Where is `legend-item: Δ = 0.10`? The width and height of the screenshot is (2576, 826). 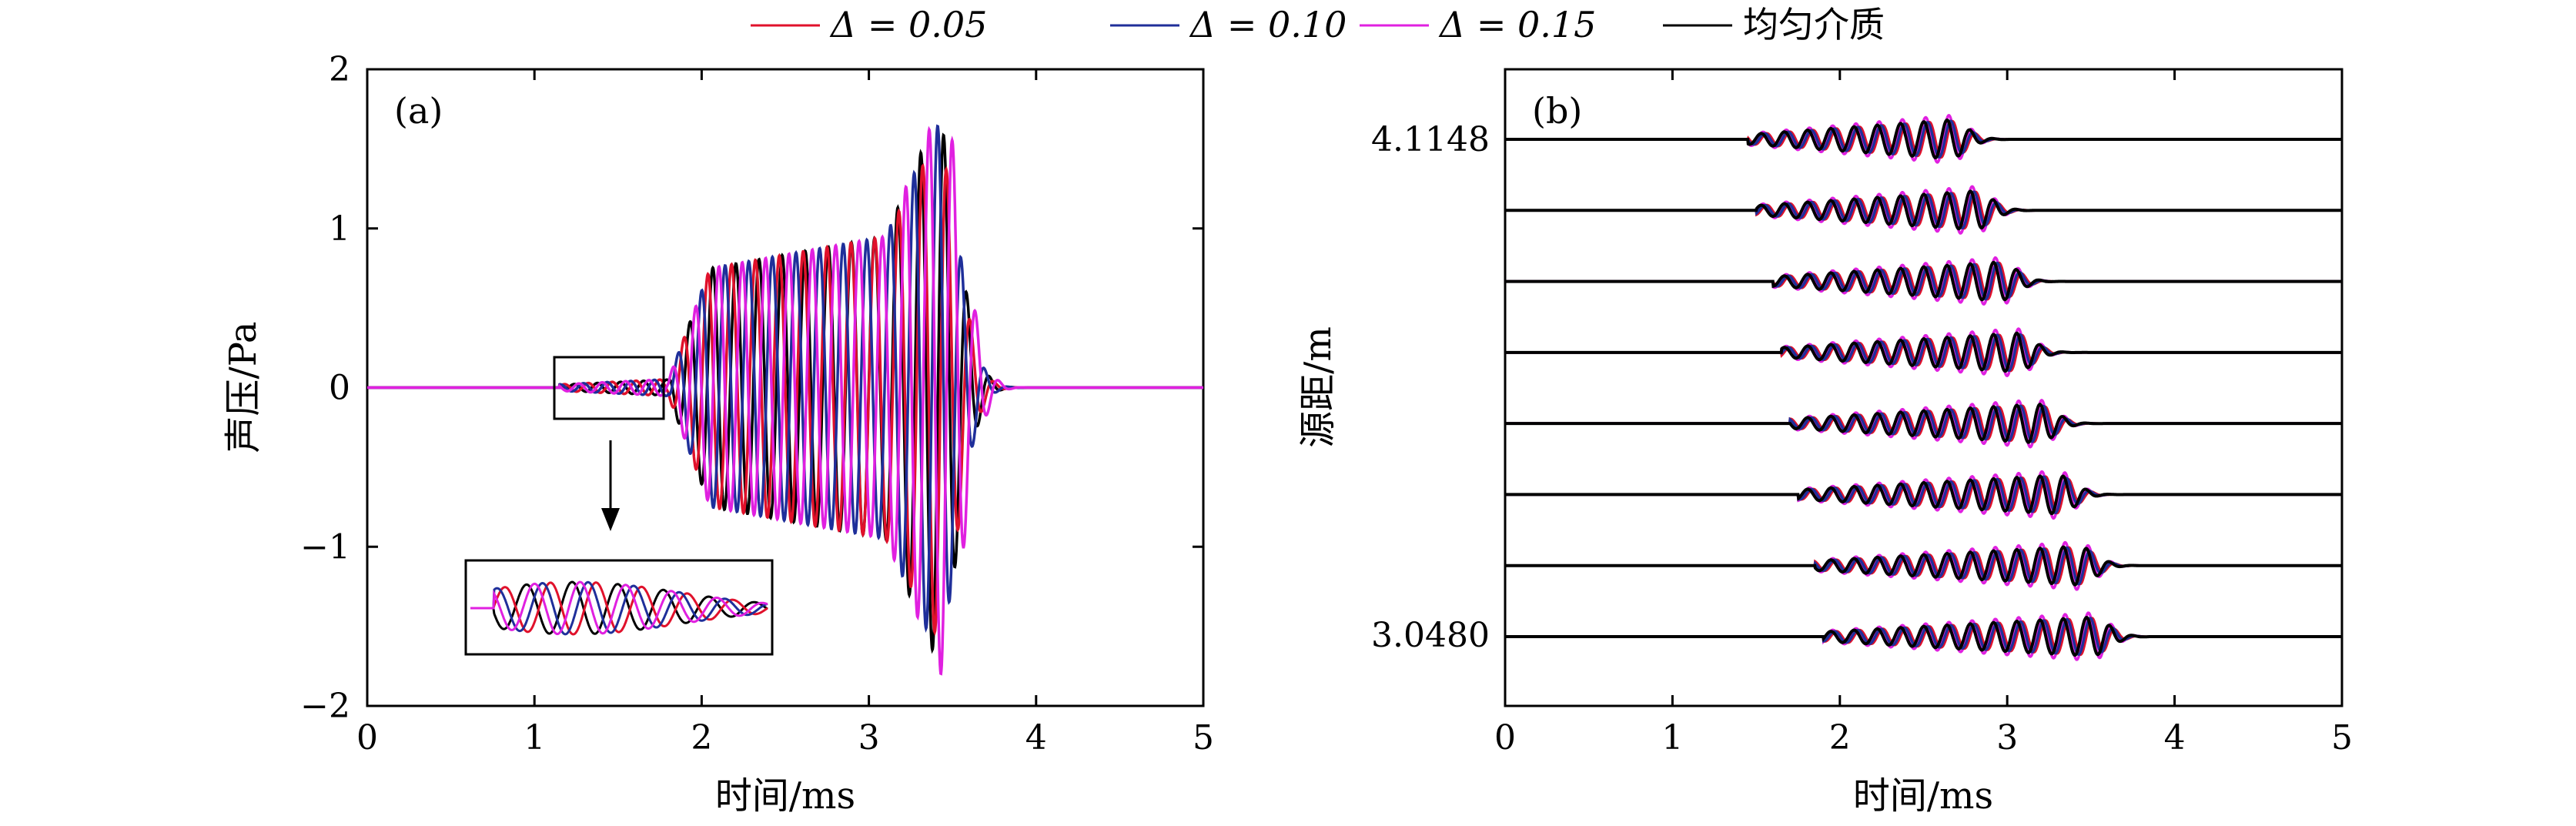 legend-item: Δ = 0.10 is located at coordinates (1228, 24).